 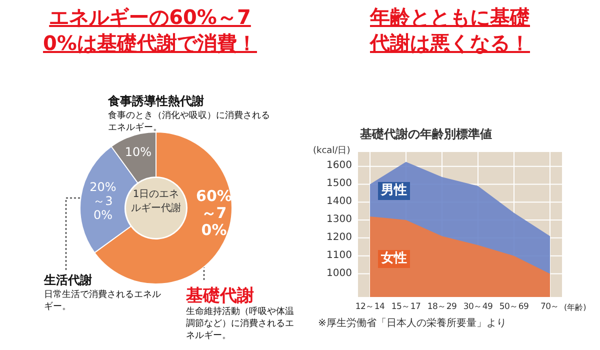 What do you see at coordinates (156, 202) in the screenshot?
I see `text: 1日のエネルギー代謝` at bounding box center [156, 202].